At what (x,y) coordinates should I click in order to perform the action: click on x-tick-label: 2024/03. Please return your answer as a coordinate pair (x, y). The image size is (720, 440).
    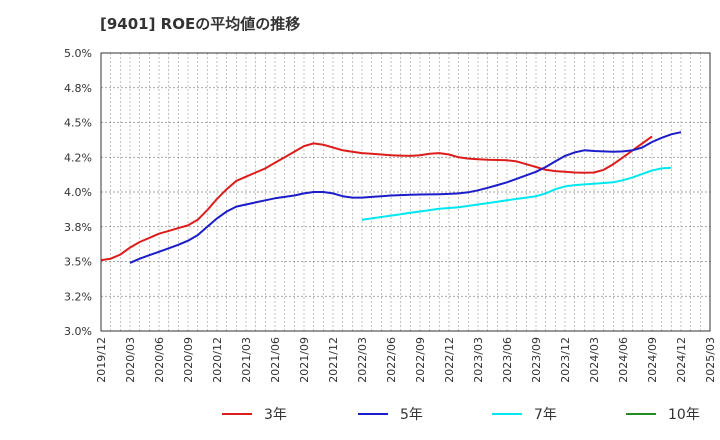
    Looking at the image, I should click on (594, 360).